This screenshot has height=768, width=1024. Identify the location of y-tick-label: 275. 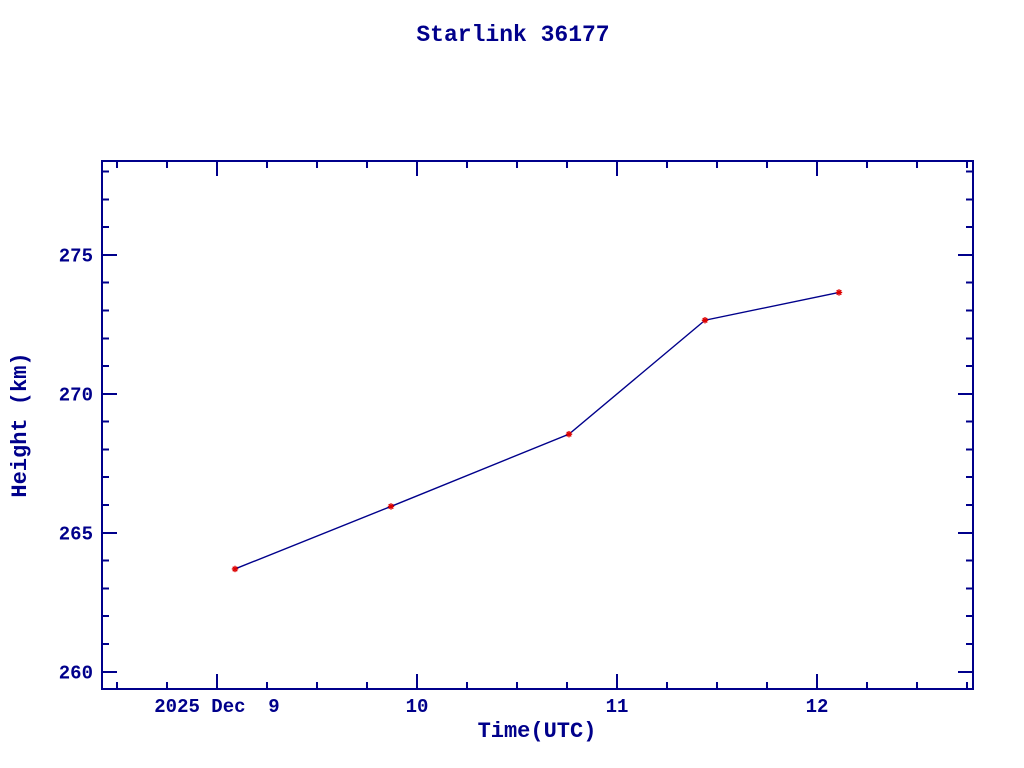
(76, 256).